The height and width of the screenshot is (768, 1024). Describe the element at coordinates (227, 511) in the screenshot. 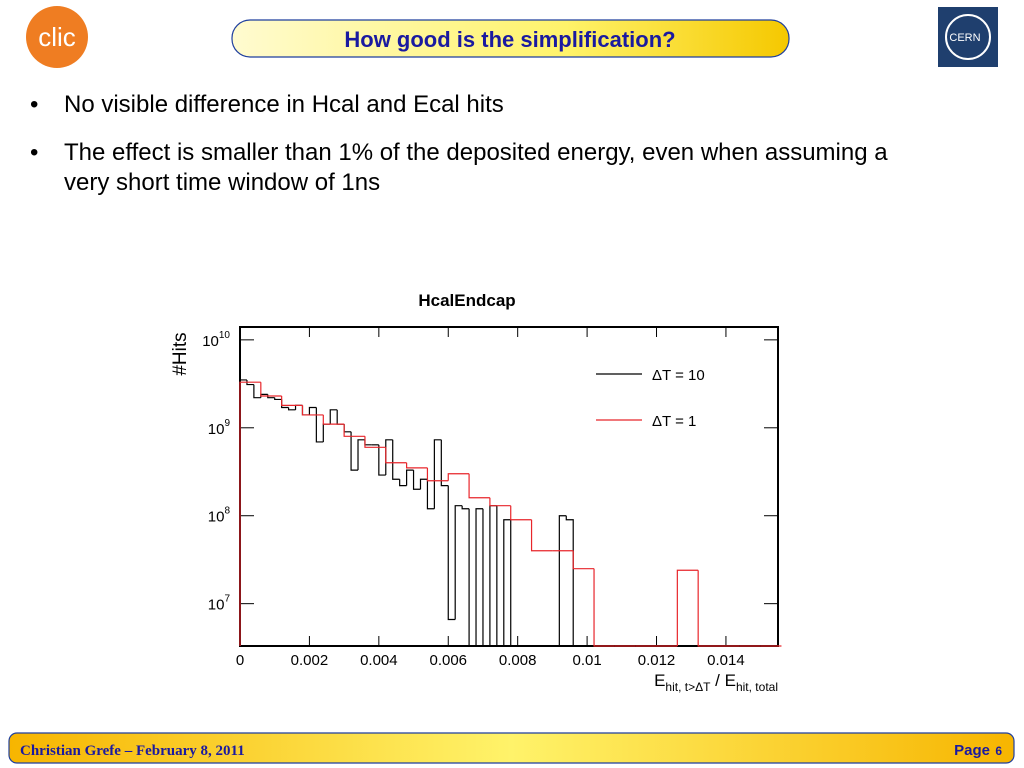

I see `y-tick-exponent: 8` at that location.